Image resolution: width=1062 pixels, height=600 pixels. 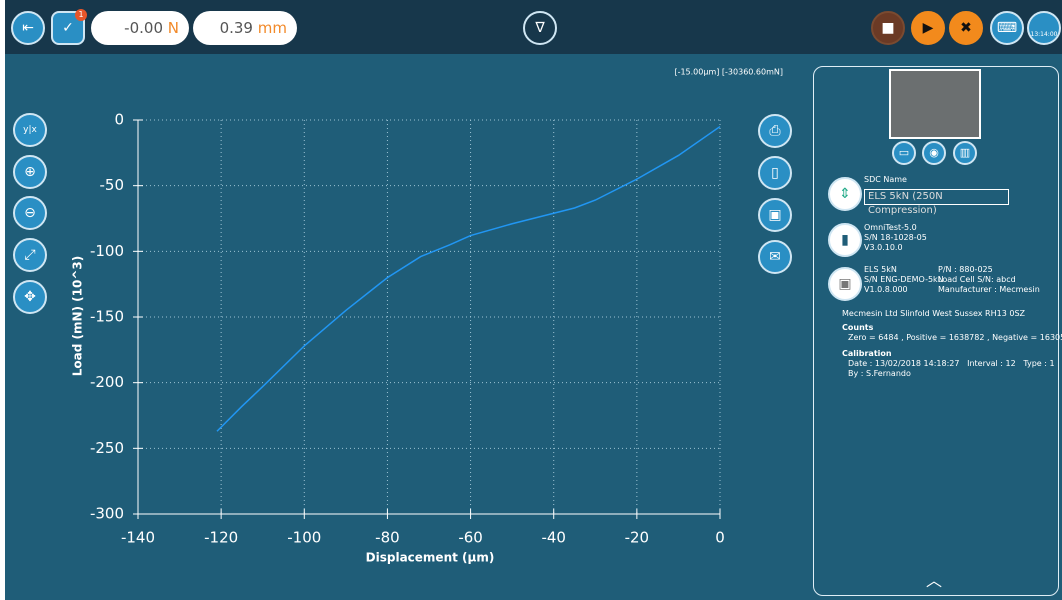 I want to click on pan-button: ✥, so click(x=30, y=297).